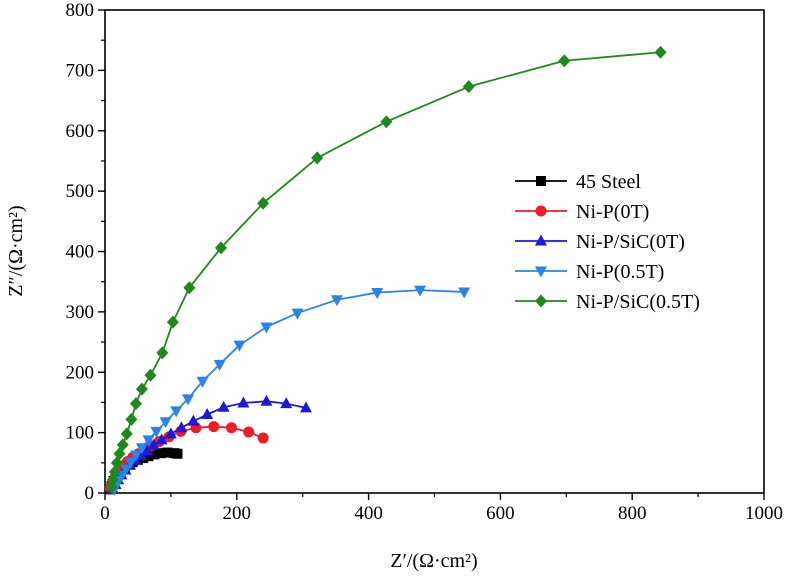  I want to click on y-tick-label: 100, so click(80, 433).